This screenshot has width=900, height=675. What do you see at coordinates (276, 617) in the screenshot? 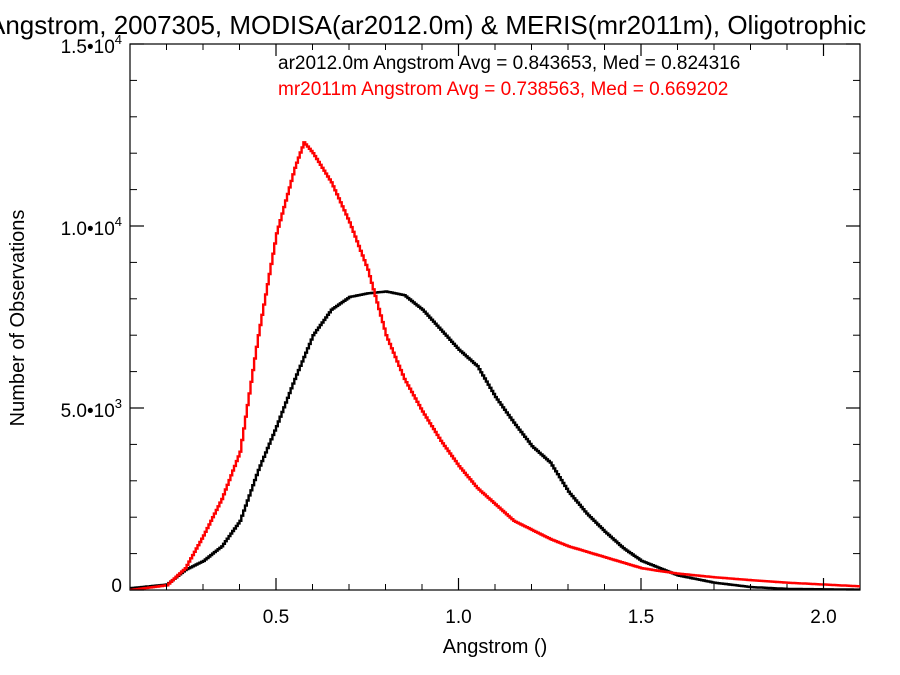
I see `x-tick-label-0: 0.5` at bounding box center [276, 617].